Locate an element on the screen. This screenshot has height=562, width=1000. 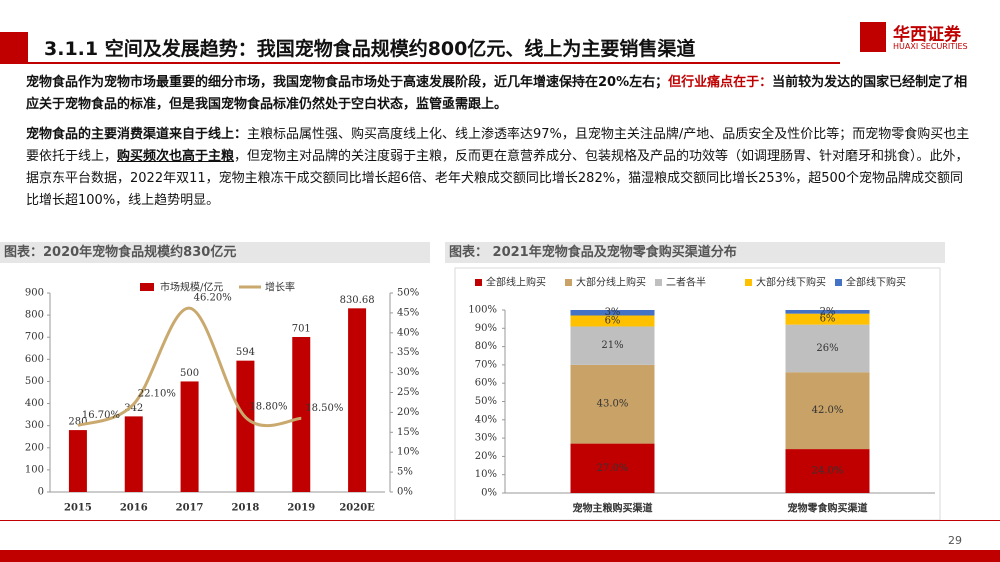
data-label: 26% is located at coordinates (827, 348).